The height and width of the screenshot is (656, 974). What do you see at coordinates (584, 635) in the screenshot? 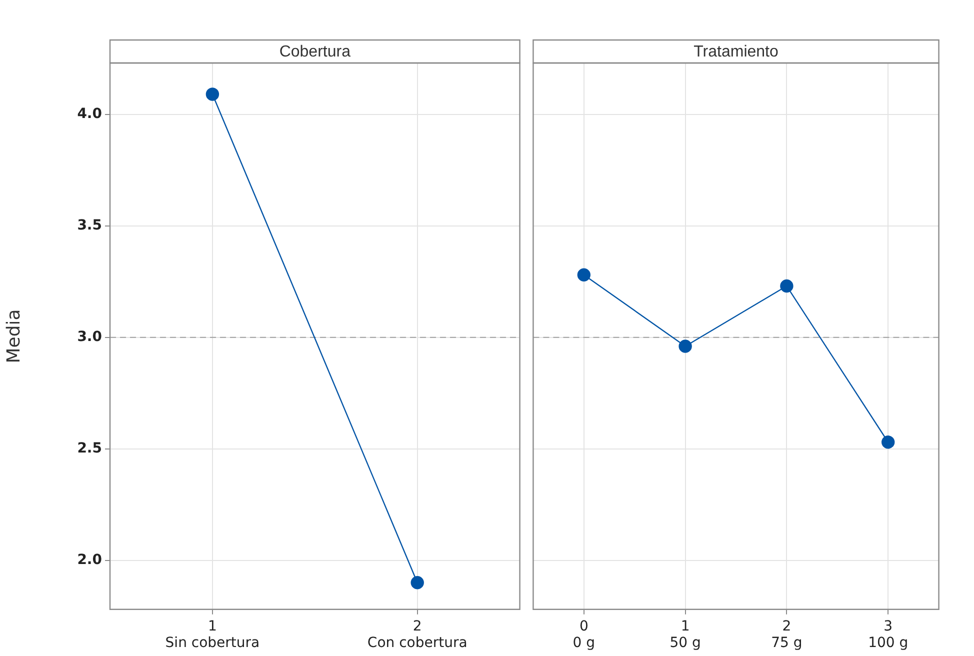
I see `x-tick-label: 0 0 g` at bounding box center [584, 635].